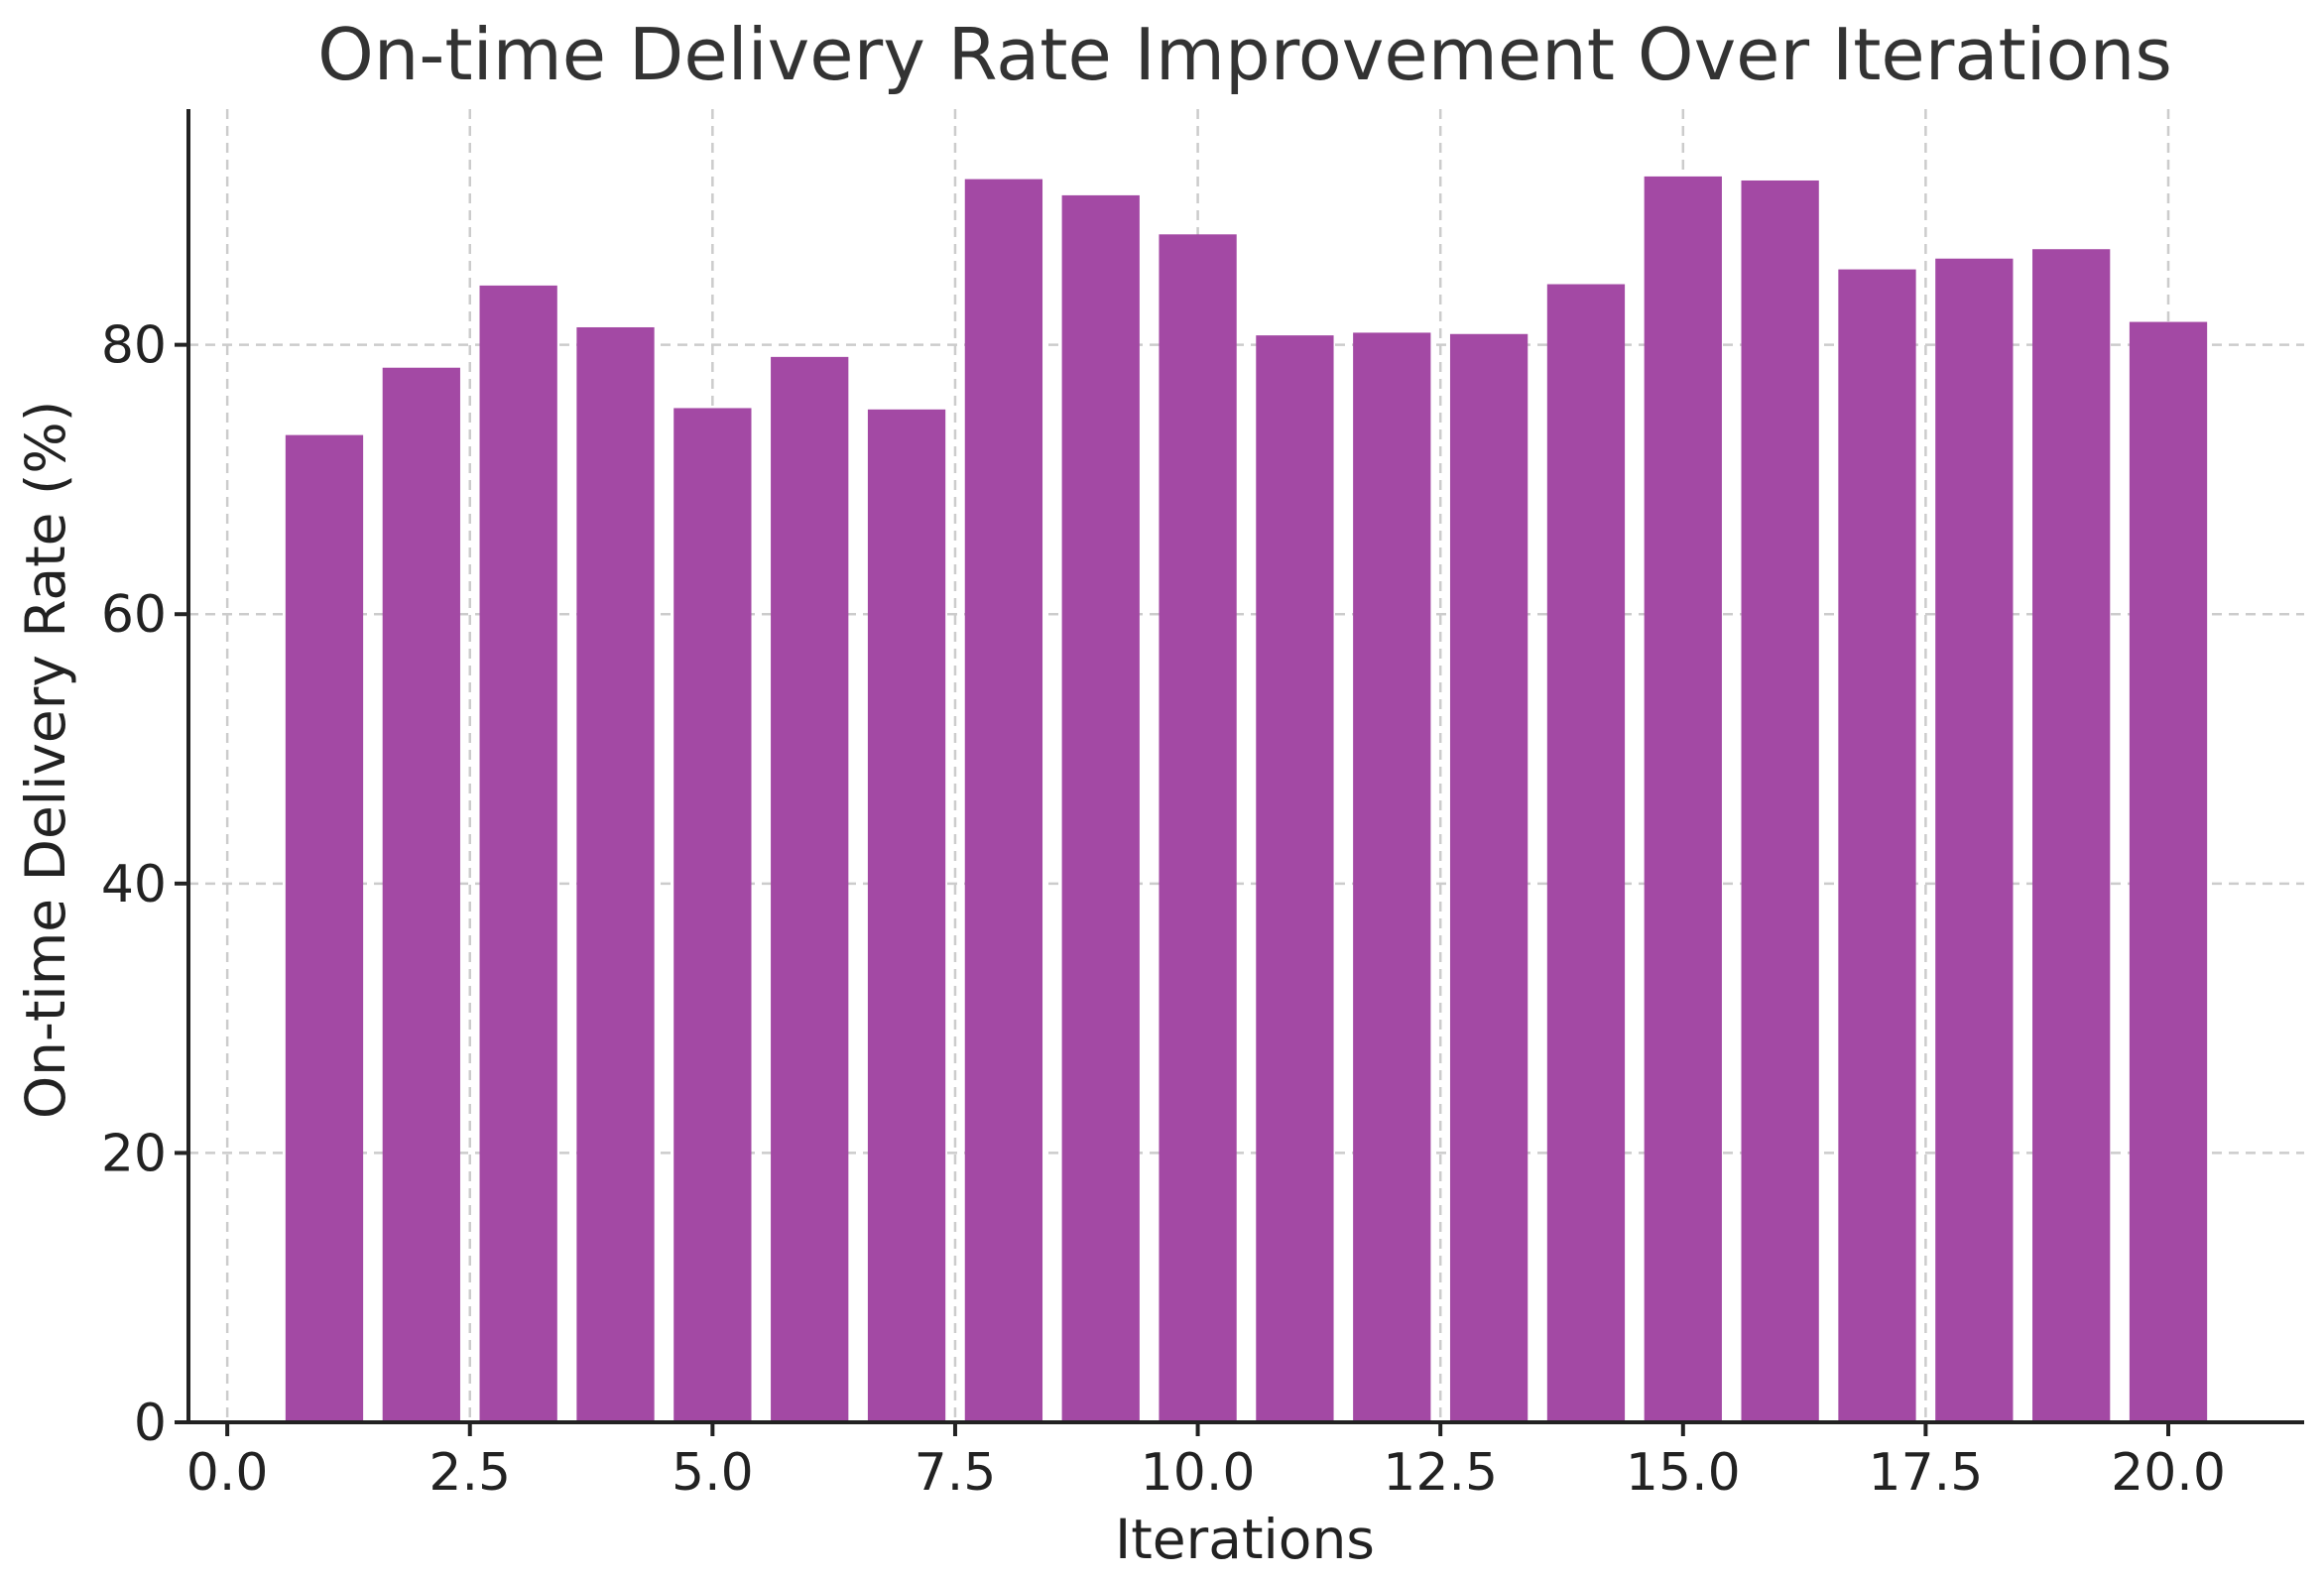 The height and width of the screenshot is (1580, 2324). Describe the element at coordinates (228, 1473) in the screenshot. I see `x-tick-label-0: 0.0` at that location.